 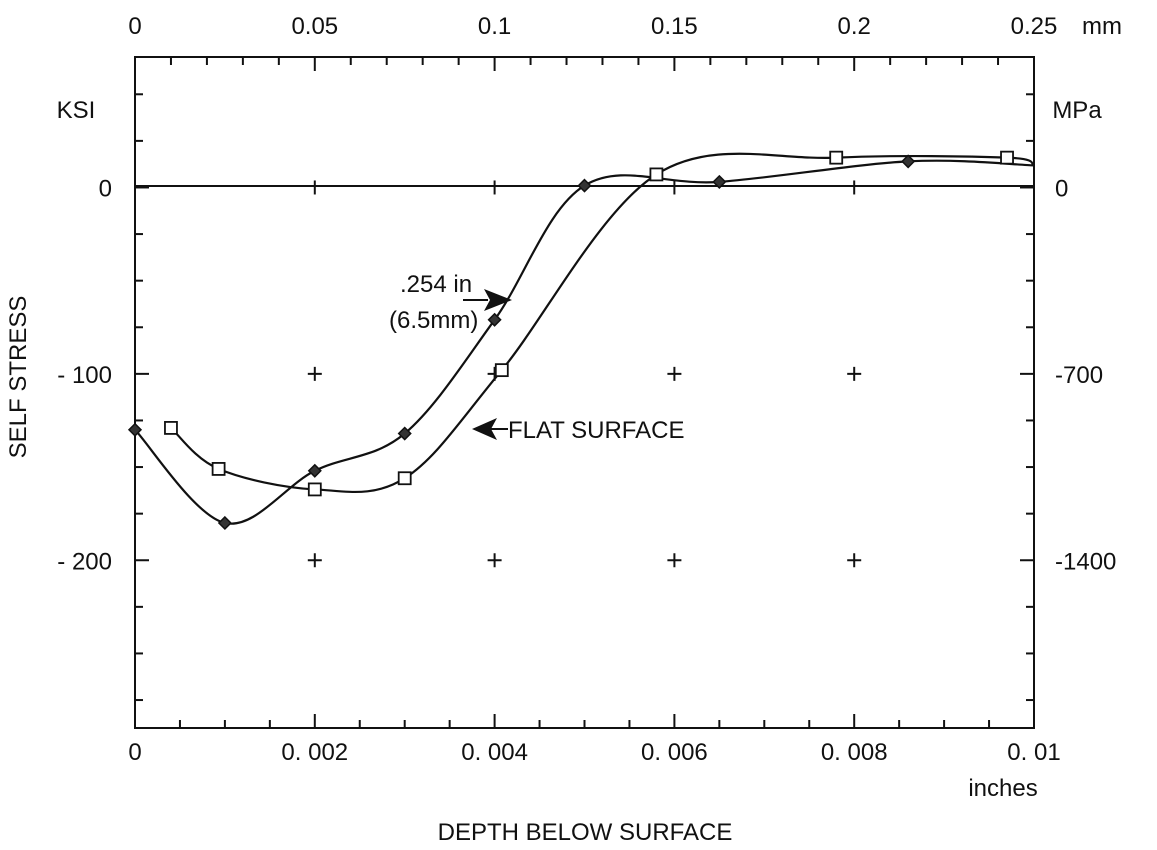 I want to click on y-axis-title: SELF STRESS, so click(x=18, y=377).